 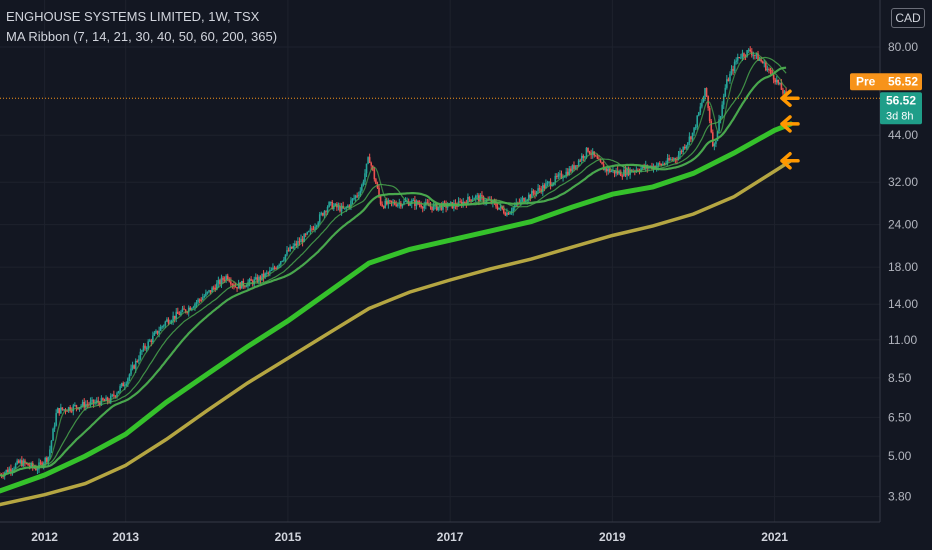 What do you see at coordinates (886, 82) in the screenshot?
I see `pre-market-badge` at bounding box center [886, 82].